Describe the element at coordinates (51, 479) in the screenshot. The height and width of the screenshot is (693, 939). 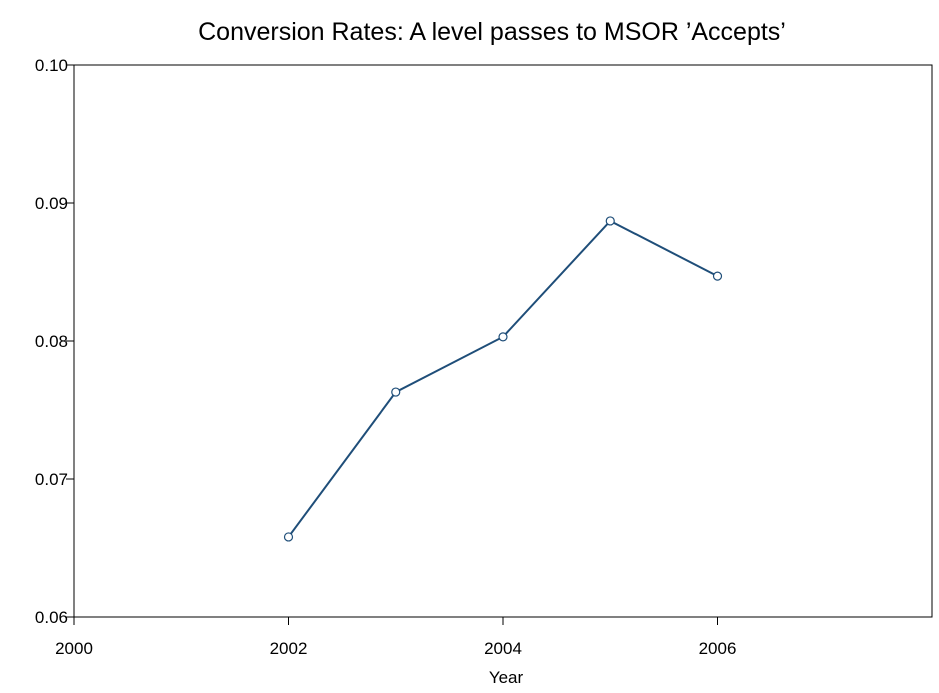
I see `y-tick-label: 0.07` at that location.